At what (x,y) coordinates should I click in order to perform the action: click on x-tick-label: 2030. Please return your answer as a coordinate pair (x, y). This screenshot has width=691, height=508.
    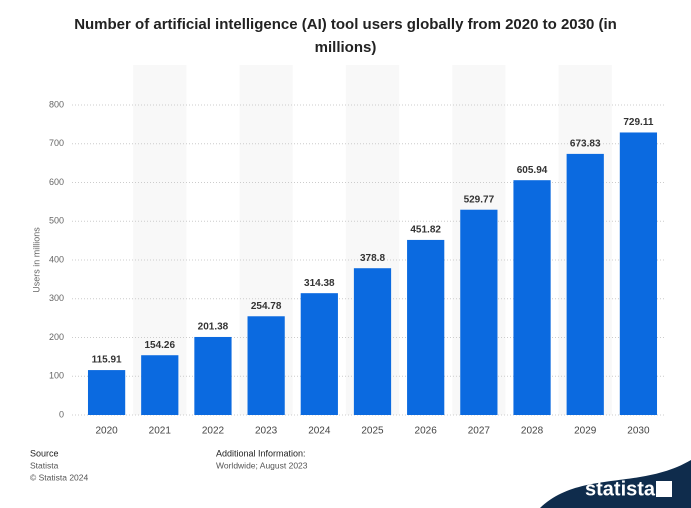
    Looking at the image, I should click on (638, 431).